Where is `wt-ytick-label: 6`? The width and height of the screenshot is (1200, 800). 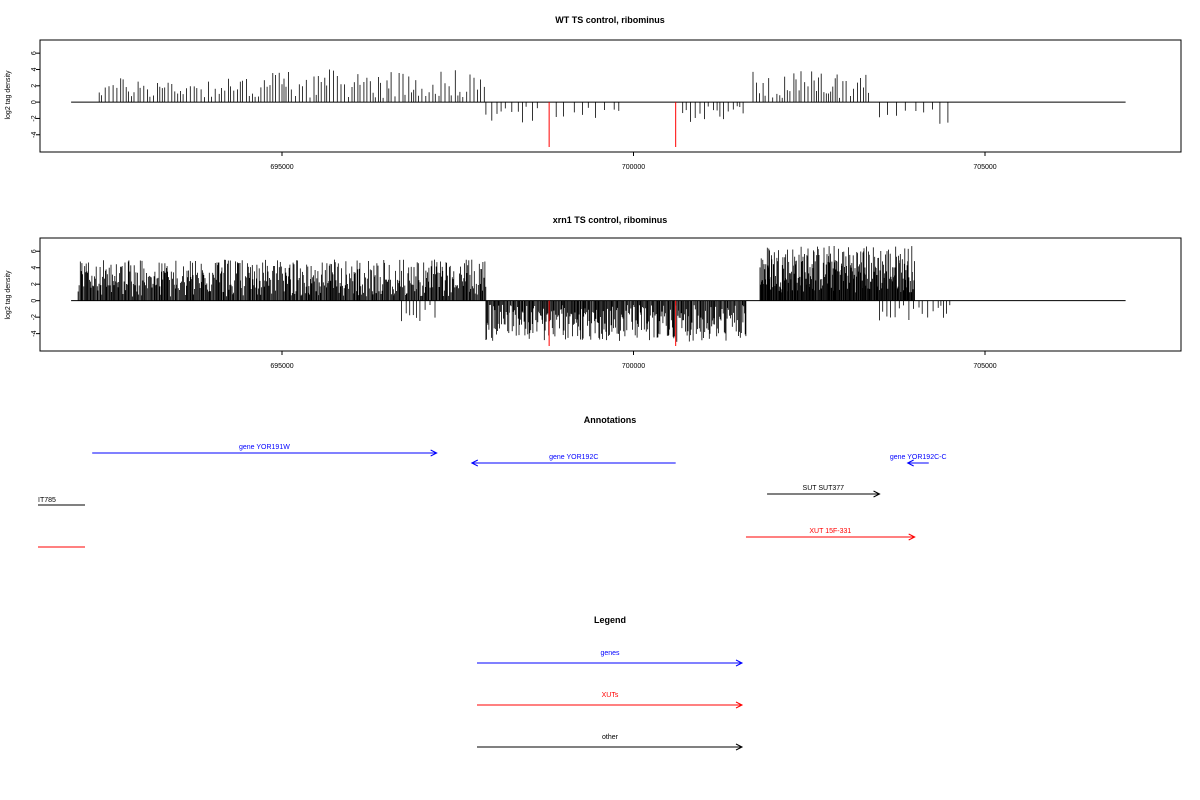 wt-ytick-label: 6 is located at coordinates (34, 53).